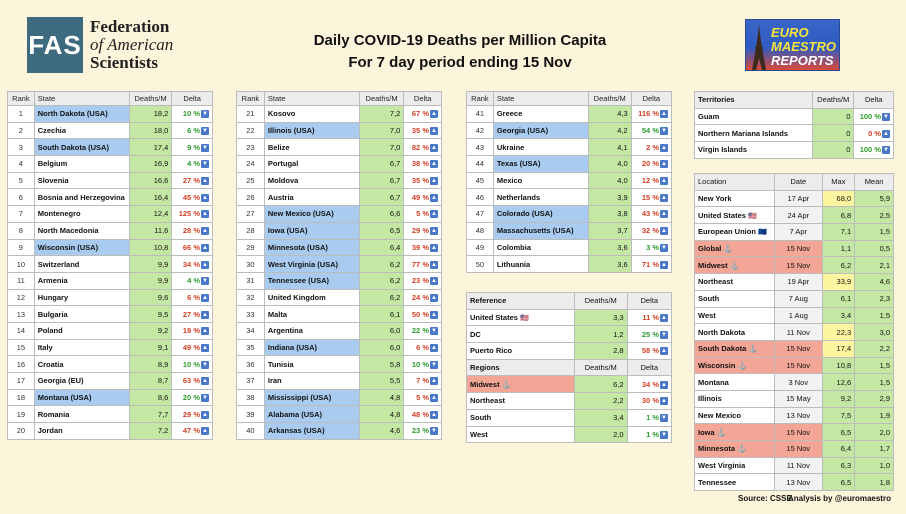 This screenshot has width=906, height=514. What do you see at coordinates (794, 150) in the screenshot?
I see `table-row: Virgin Islands 0 100 % ▼` at bounding box center [794, 150].